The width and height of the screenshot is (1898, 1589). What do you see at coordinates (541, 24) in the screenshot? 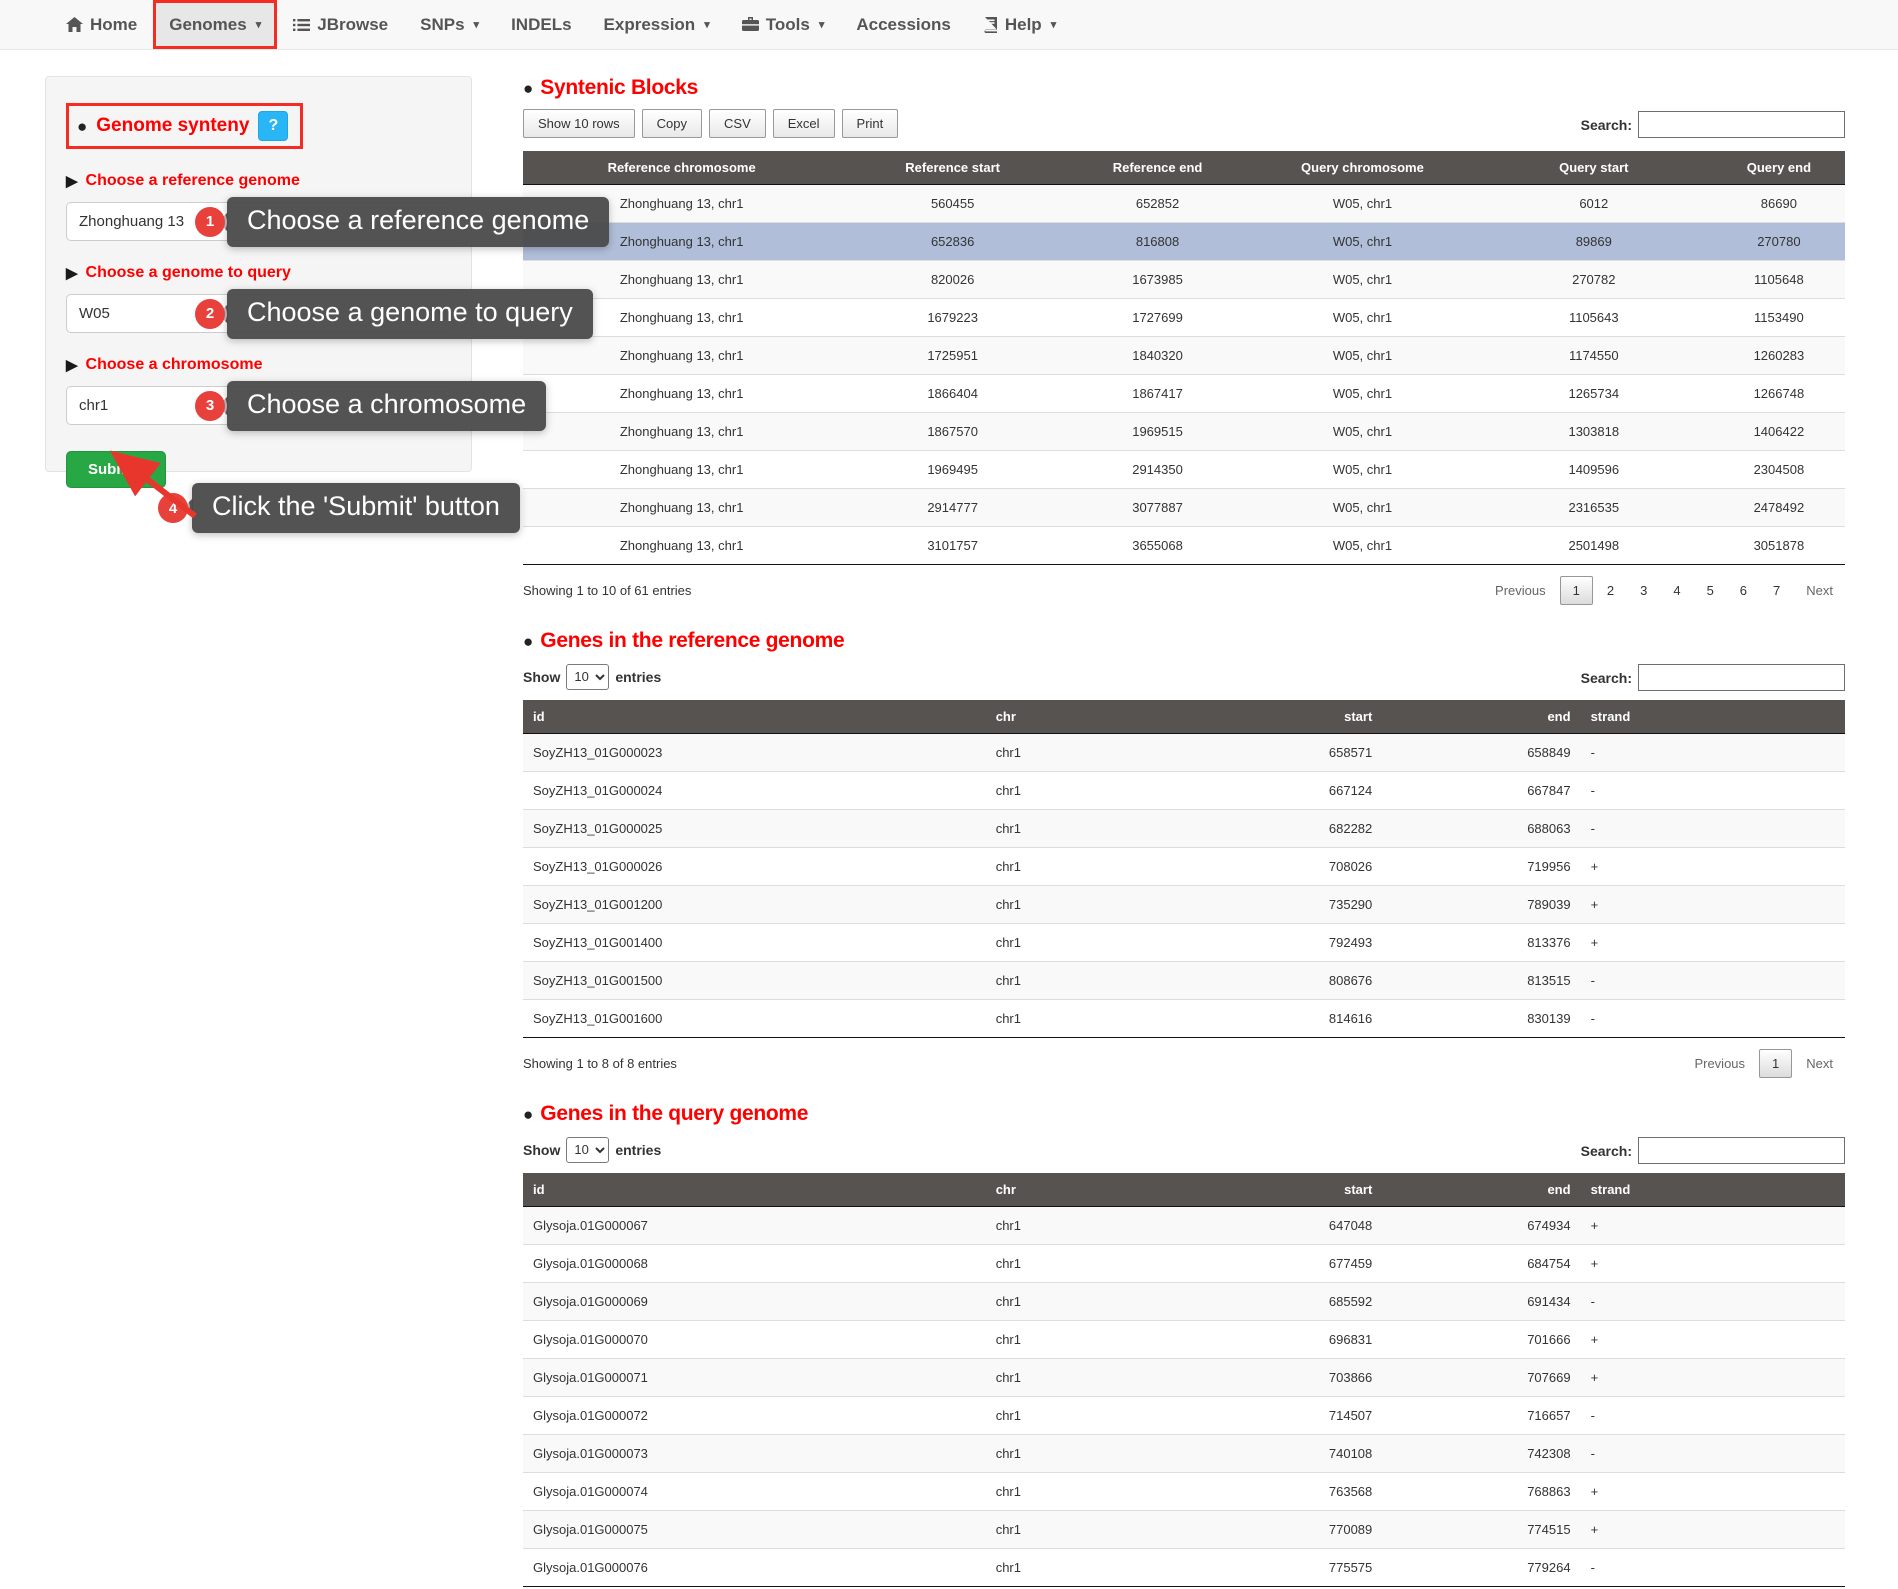
I see `nav-item-indels: INDELs` at bounding box center [541, 24].